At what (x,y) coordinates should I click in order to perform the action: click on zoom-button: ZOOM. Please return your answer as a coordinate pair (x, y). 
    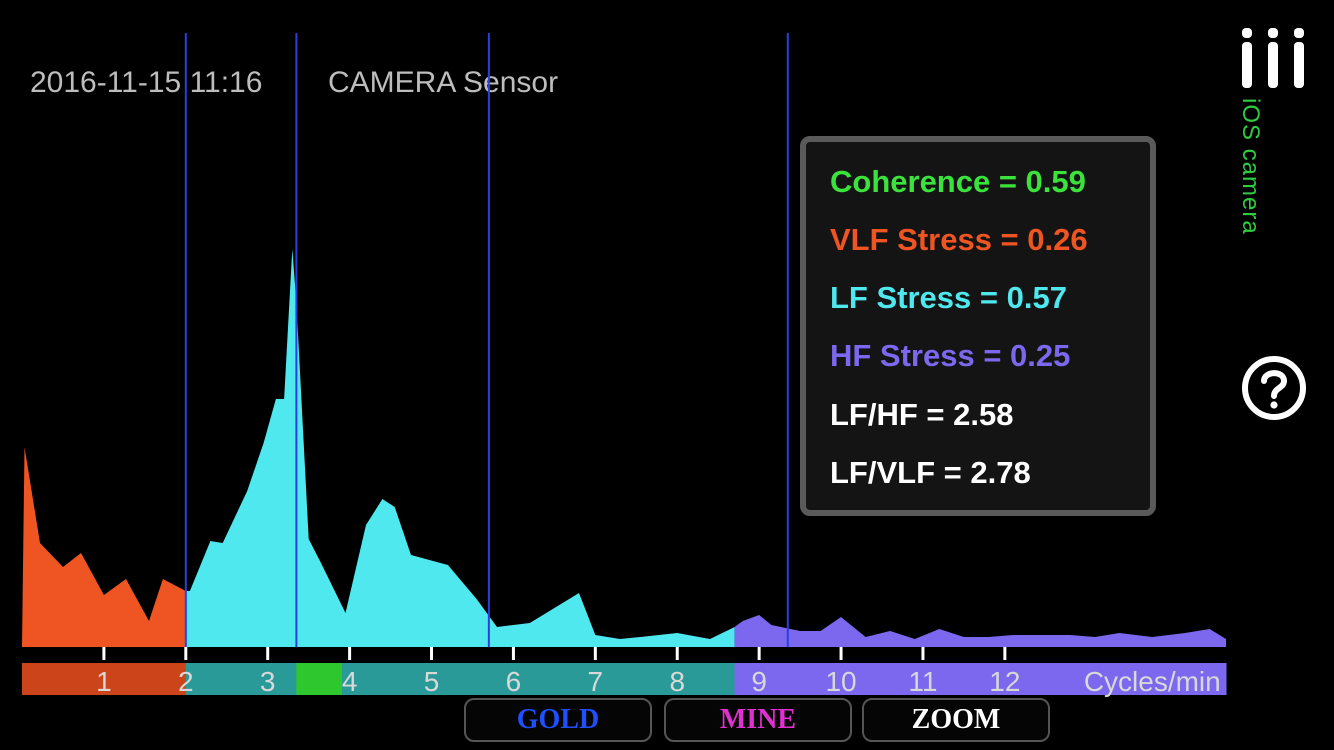
    Looking at the image, I should click on (956, 720).